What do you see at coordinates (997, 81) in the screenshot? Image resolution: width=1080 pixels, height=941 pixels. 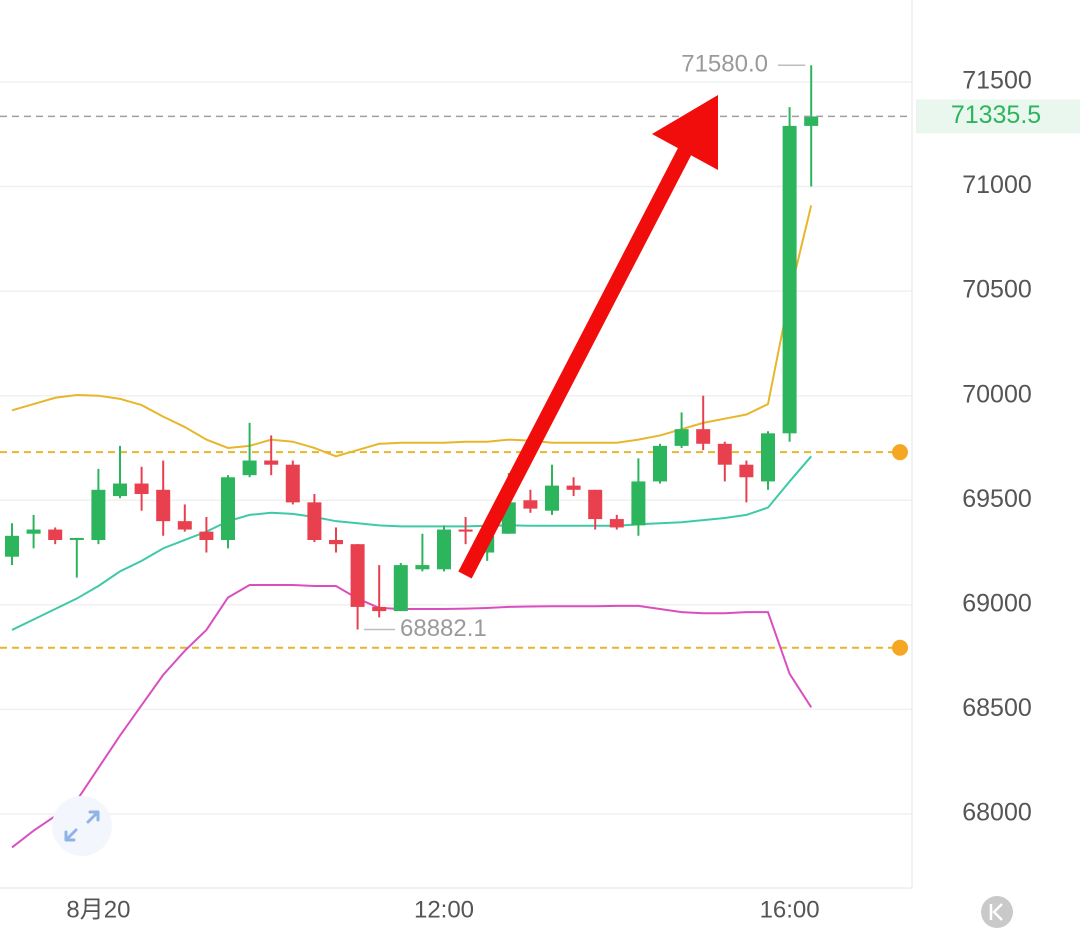 I see `y-tick-label: 71500` at bounding box center [997, 81].